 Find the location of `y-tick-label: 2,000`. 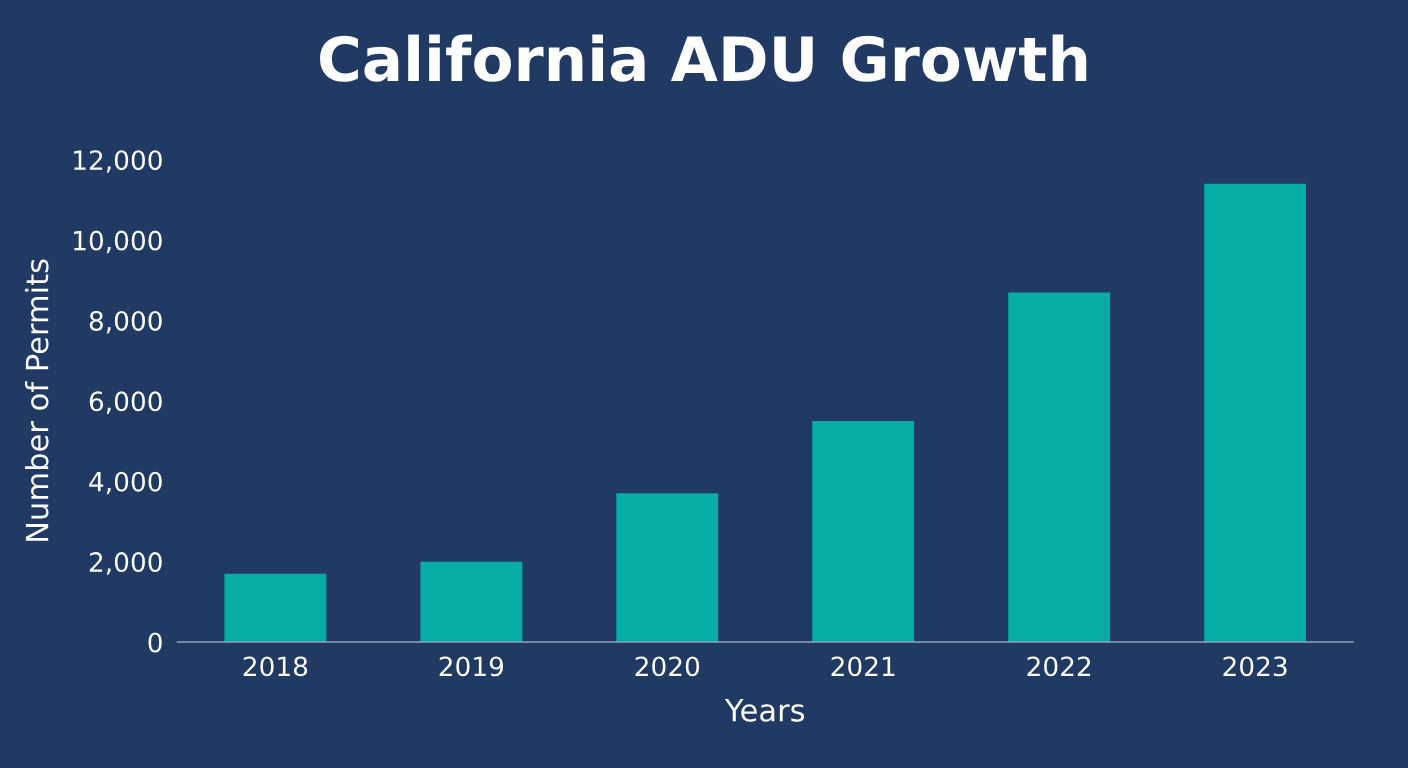

y-tick-label: 2,000 is located at coordinates (125, 563).